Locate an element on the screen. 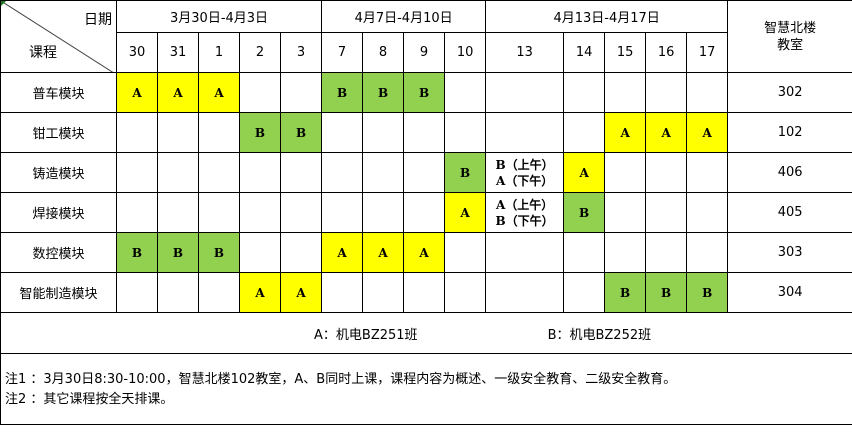 The image size is (852, 432). week-header-2: 4月7日-4月10日 is located at coordinates (404, 16).